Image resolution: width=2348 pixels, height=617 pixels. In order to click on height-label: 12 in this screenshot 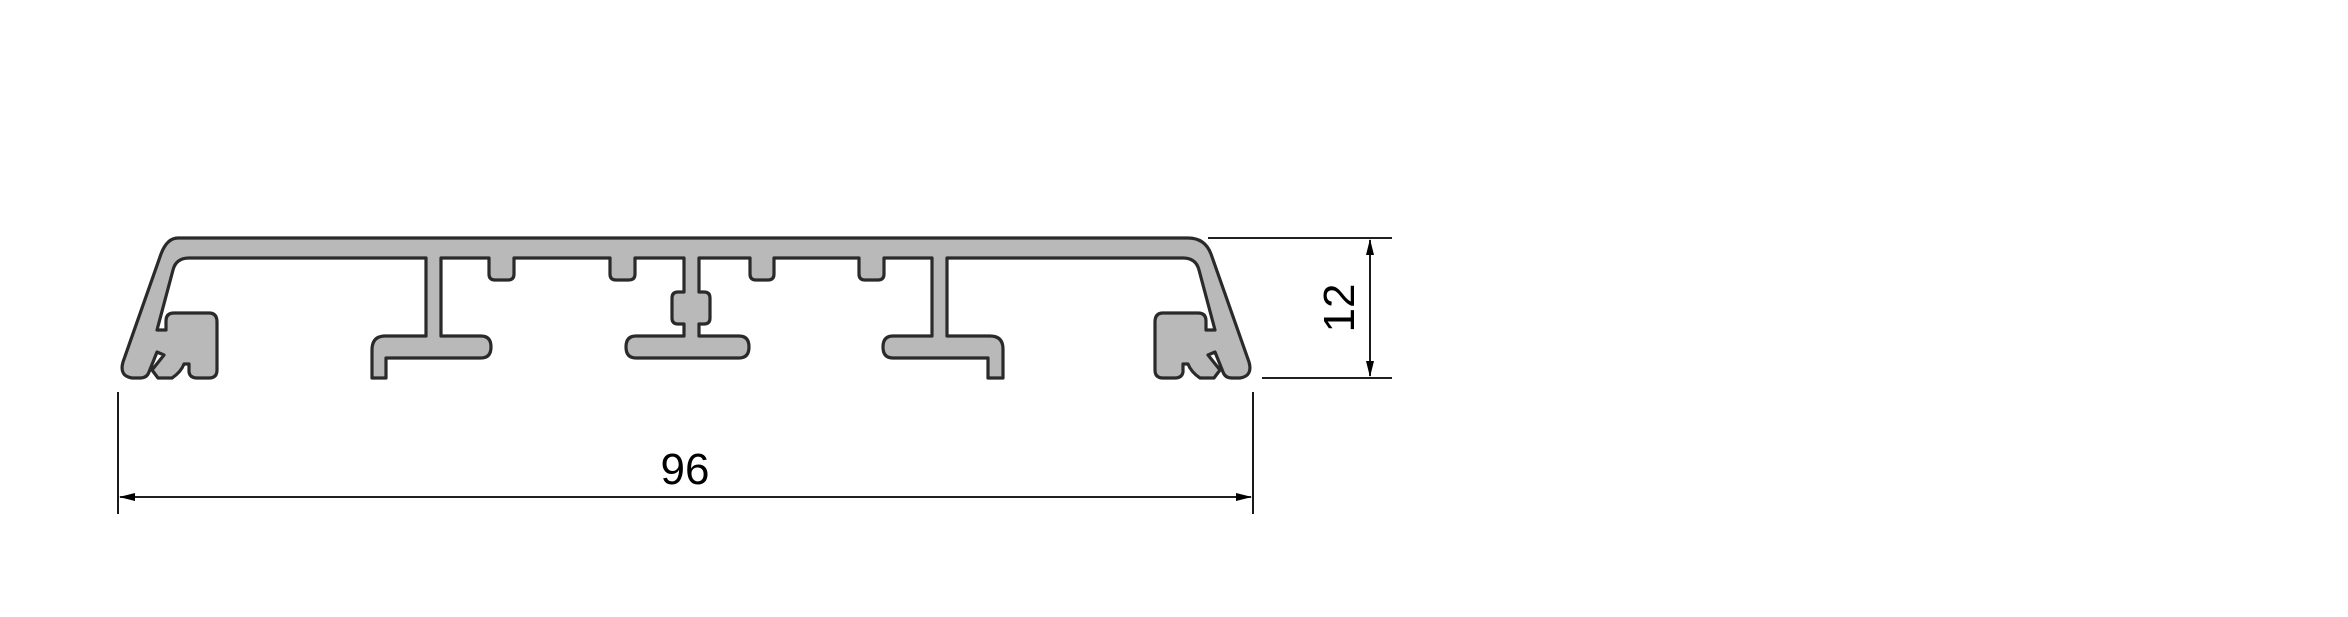, I will do `click(1339, 308)`.